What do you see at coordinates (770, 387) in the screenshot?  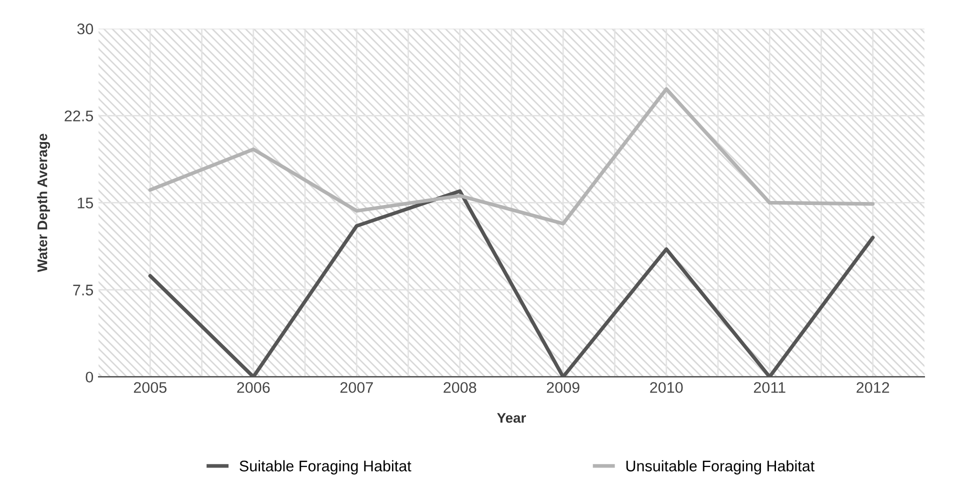 I see `x-tick-label: 2011` at bounding box center [770, 387].